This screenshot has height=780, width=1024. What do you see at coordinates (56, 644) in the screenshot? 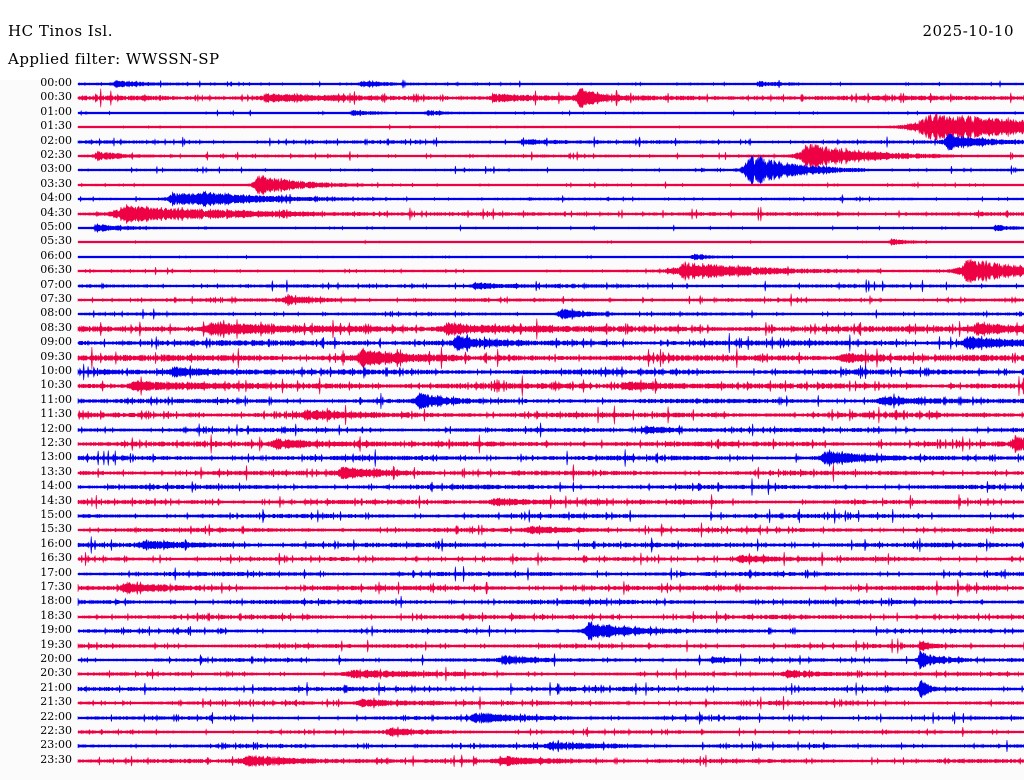
I see `time-tick-label: 19:30` at bounding box center [56, 644].